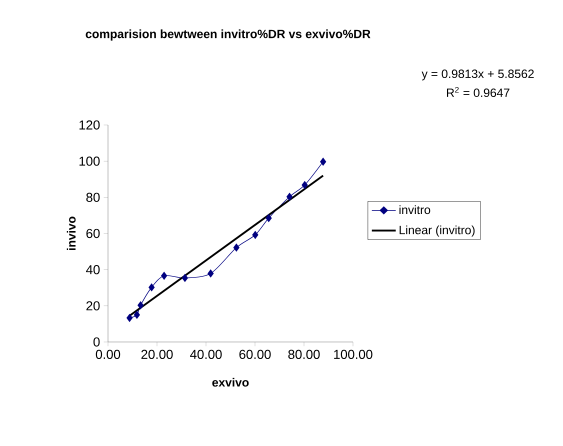 The image size is (563, 446). Describe the element at coordinates (71, 233) in the screenshot. I see `y-axis-title: invivo` at that location.